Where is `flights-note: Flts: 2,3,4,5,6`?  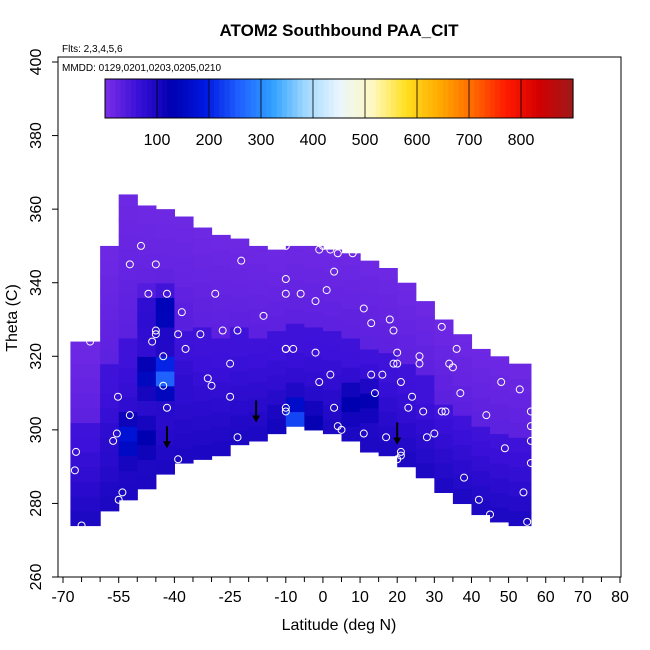 flights-note: Flts: 2,3,4,5,6 is located at coordinates (92, 49).